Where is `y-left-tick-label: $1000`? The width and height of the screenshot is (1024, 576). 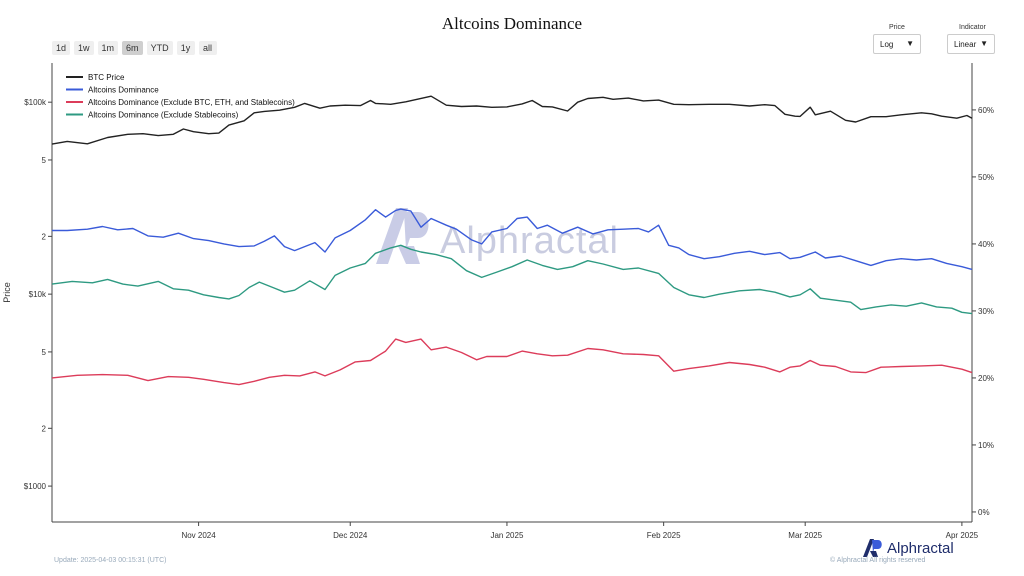 y-left-tick-label: $1000 is located at coordinates (35, 486).